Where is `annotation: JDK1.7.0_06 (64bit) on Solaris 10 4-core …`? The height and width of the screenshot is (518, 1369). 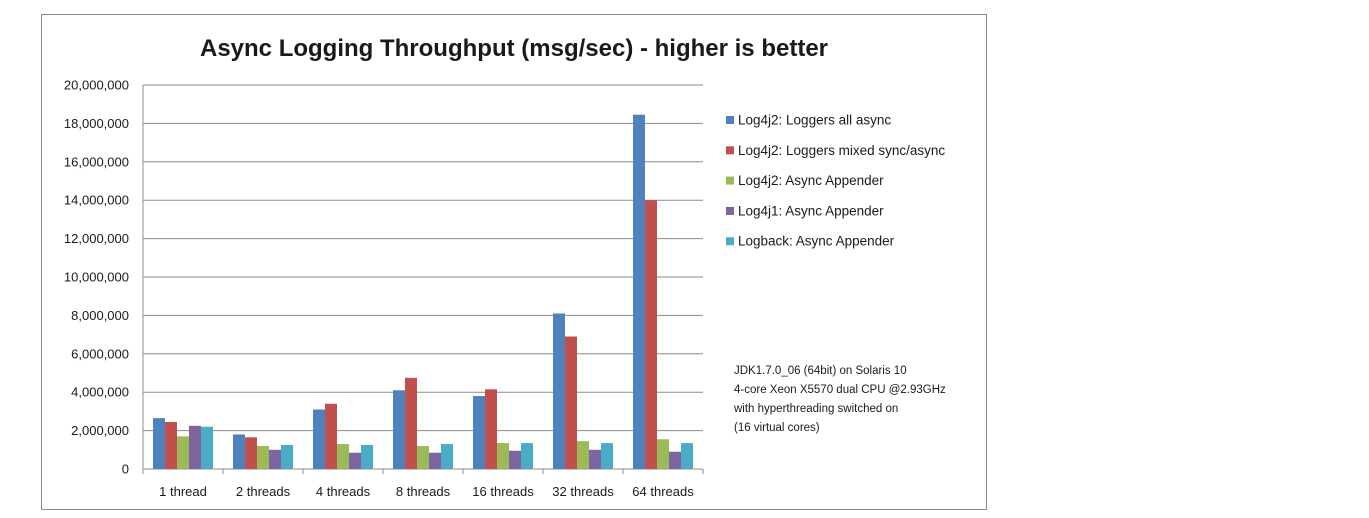
annotation: JDK1.7.0_06 (64bit) on Solaris 10 4-core … is located at coordinates (839, 399).